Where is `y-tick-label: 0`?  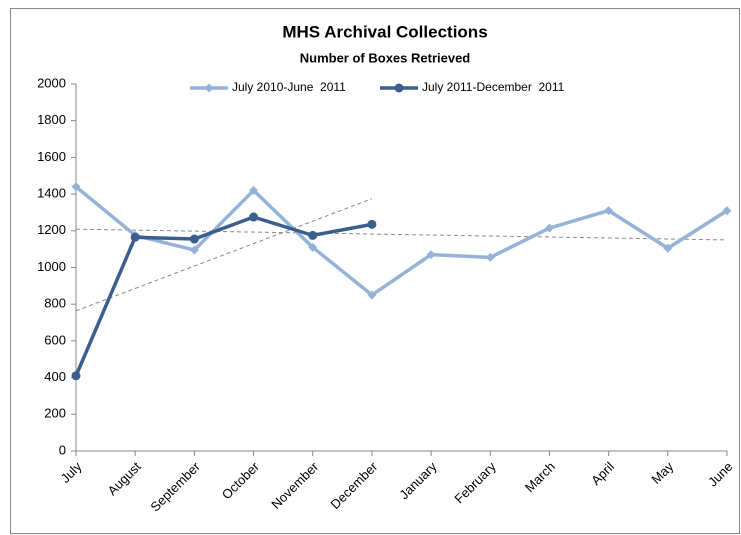
y-tick-label: 0 is located at coordinates (62, 449).